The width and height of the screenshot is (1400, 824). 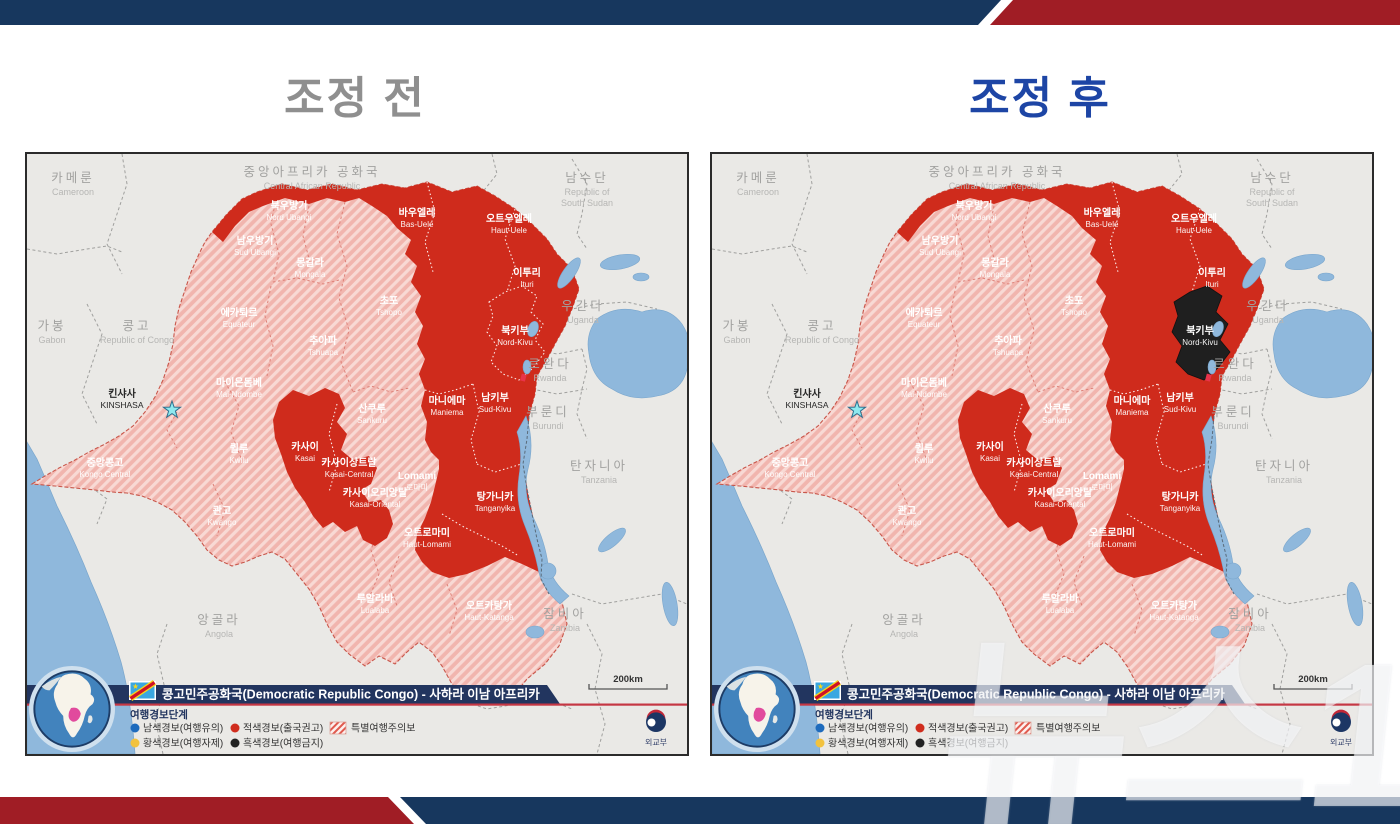 I want to click on svg-text: 특별여행주의보, so click(x=1068, y=729).